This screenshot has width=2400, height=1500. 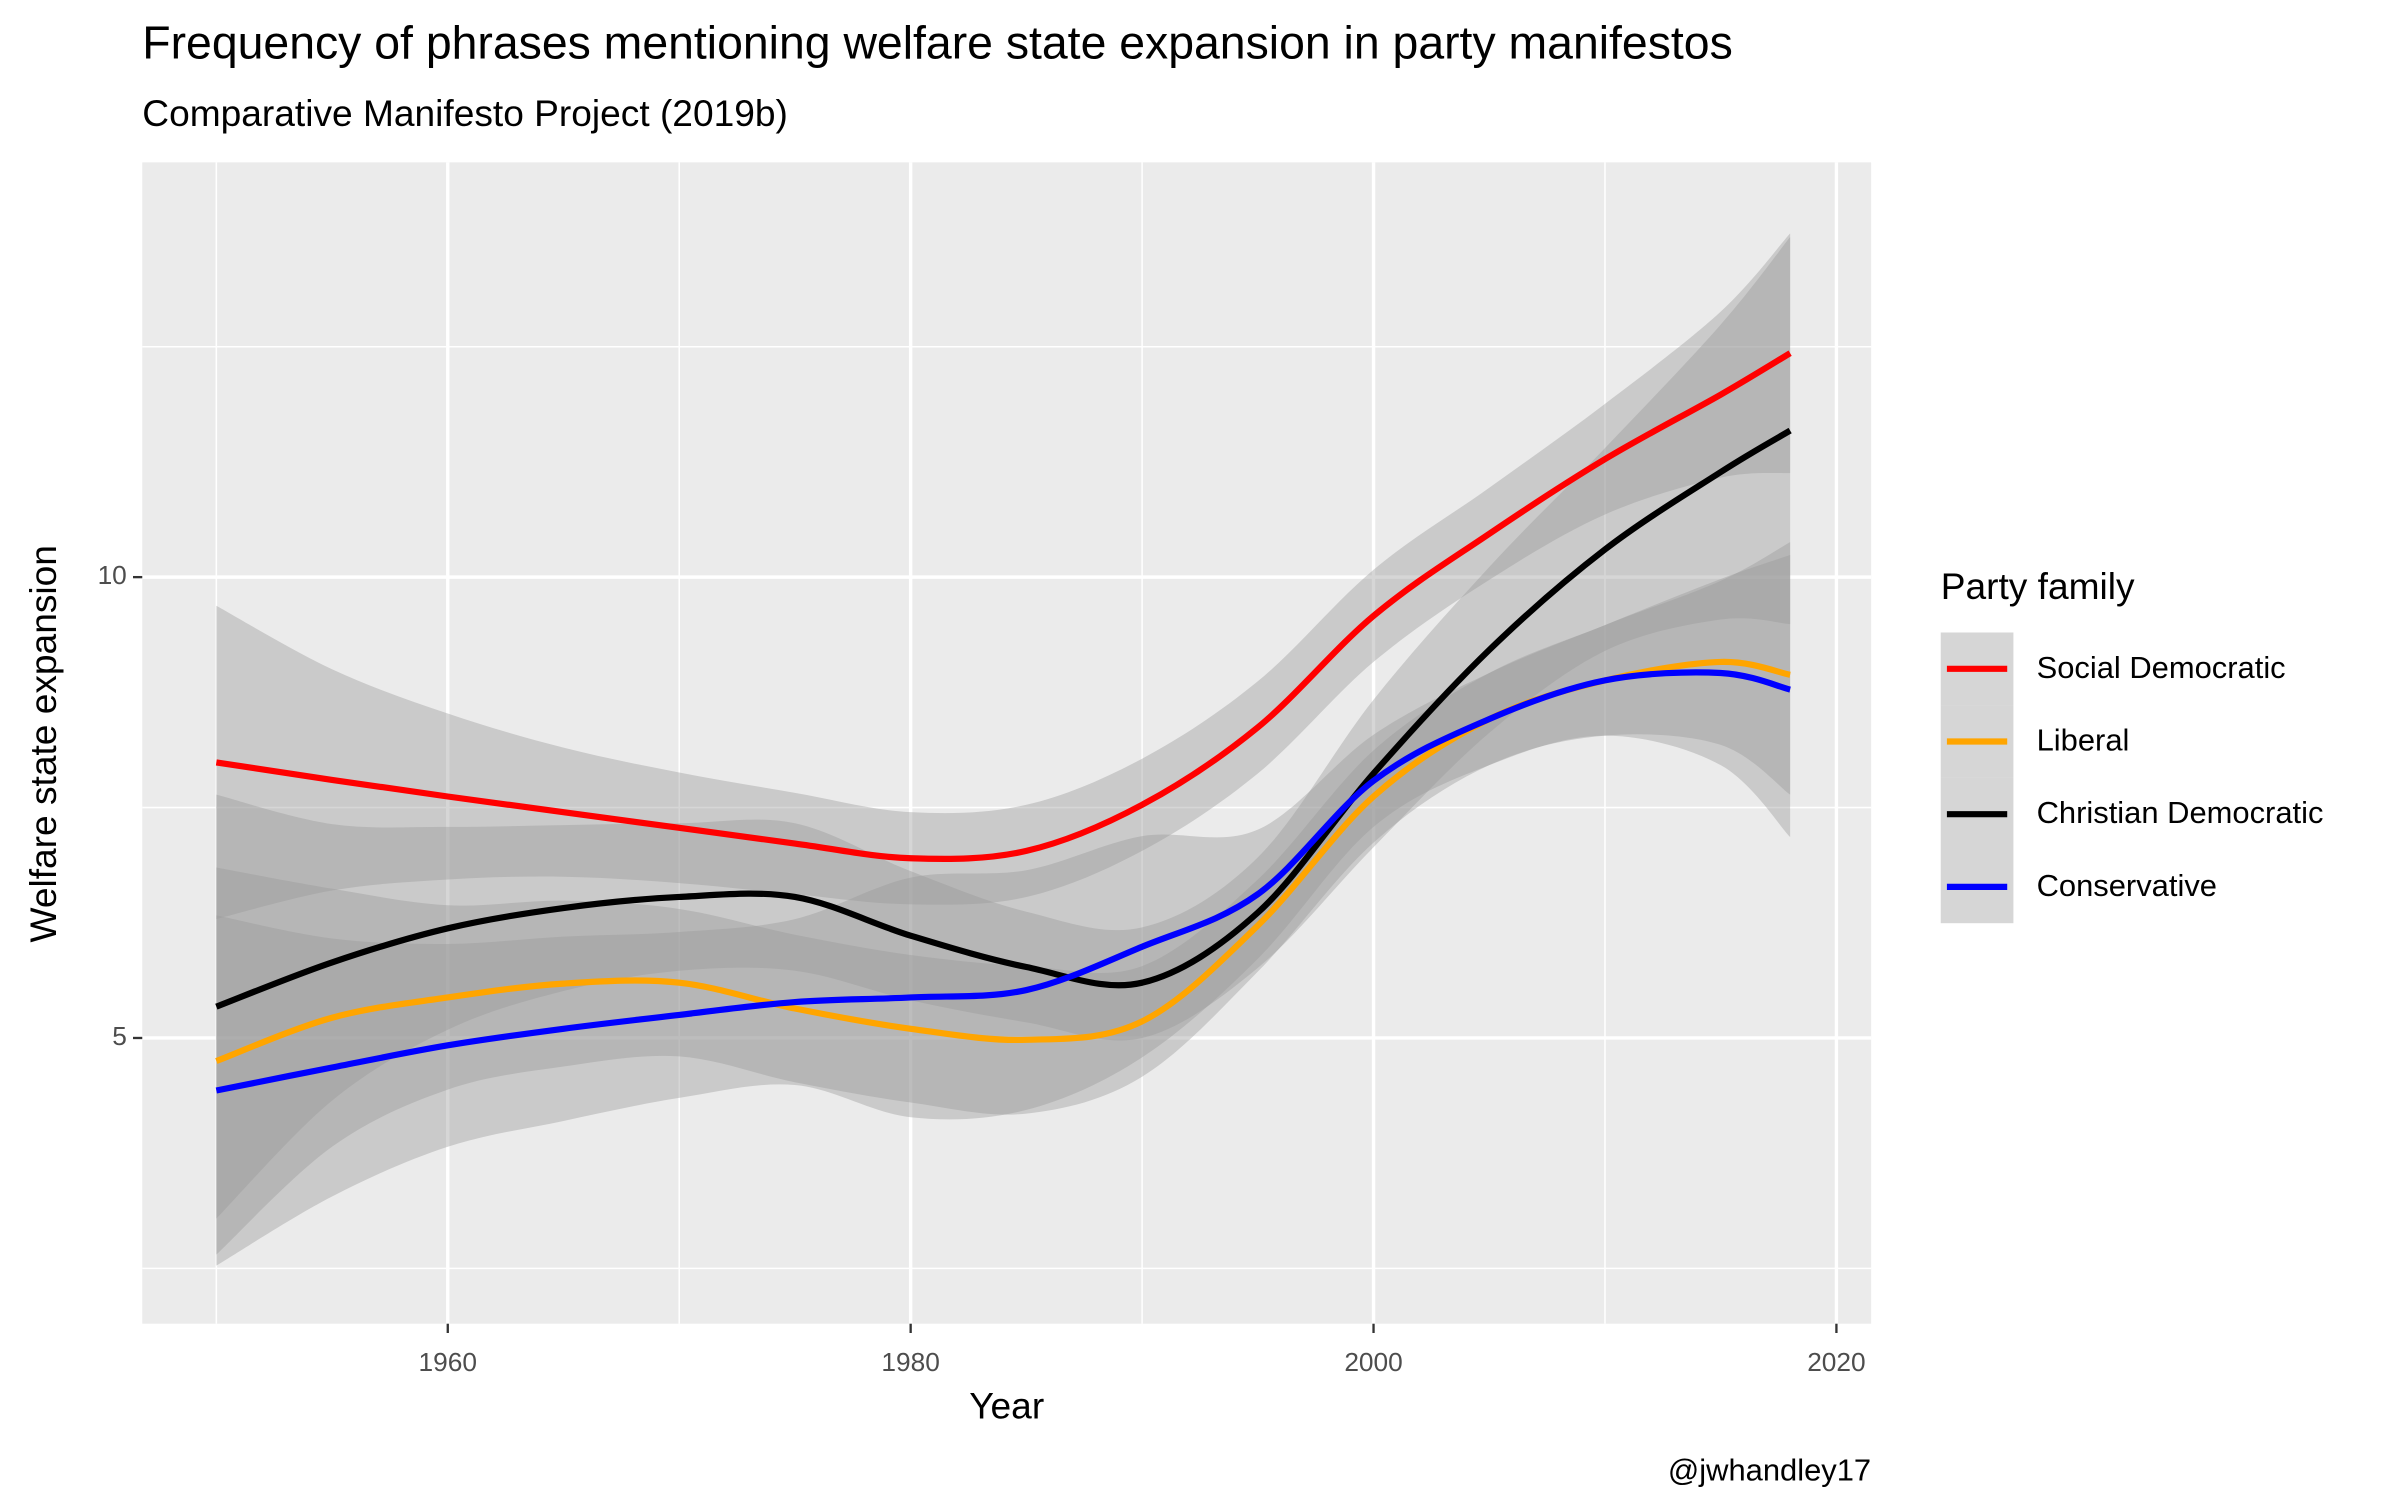 What do you see at coordinates (2180, 812) in the screenshot?
I see `legend-label: Christian Democratic` at bounding box center [2180, 812].